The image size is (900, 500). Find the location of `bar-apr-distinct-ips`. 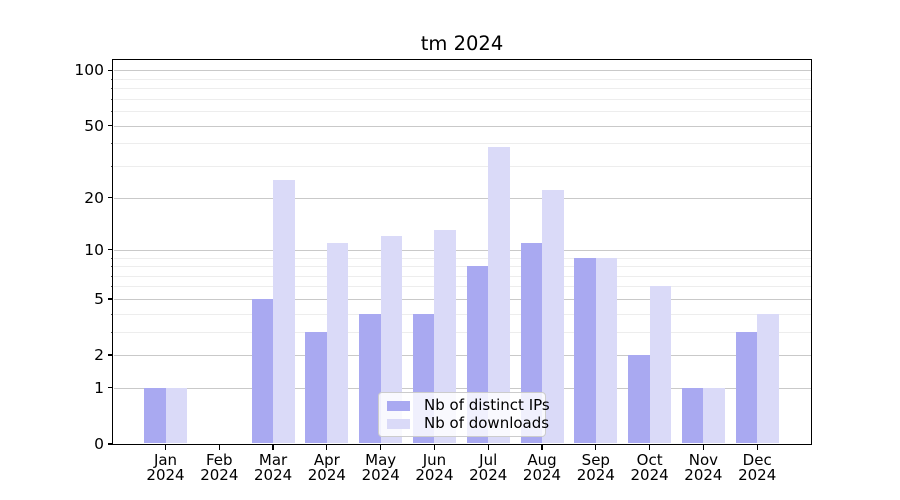

bar-apr-distinct-ips is located at coordinates (316, 387).